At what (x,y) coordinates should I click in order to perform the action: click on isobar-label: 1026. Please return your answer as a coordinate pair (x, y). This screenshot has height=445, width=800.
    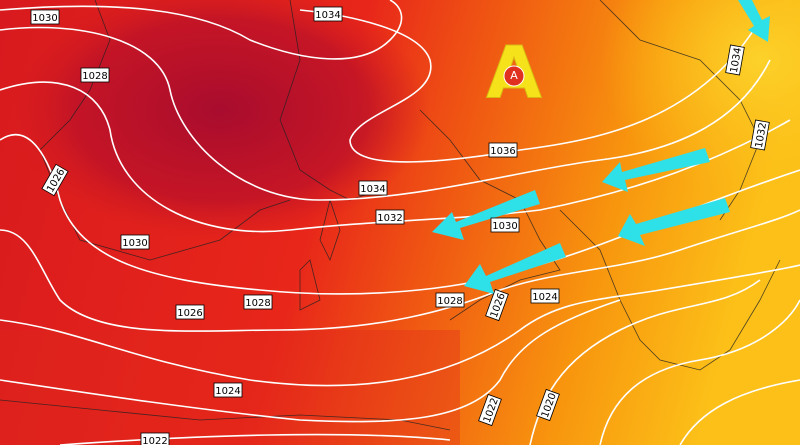
    Looking at the image, I should click on (190, 312).